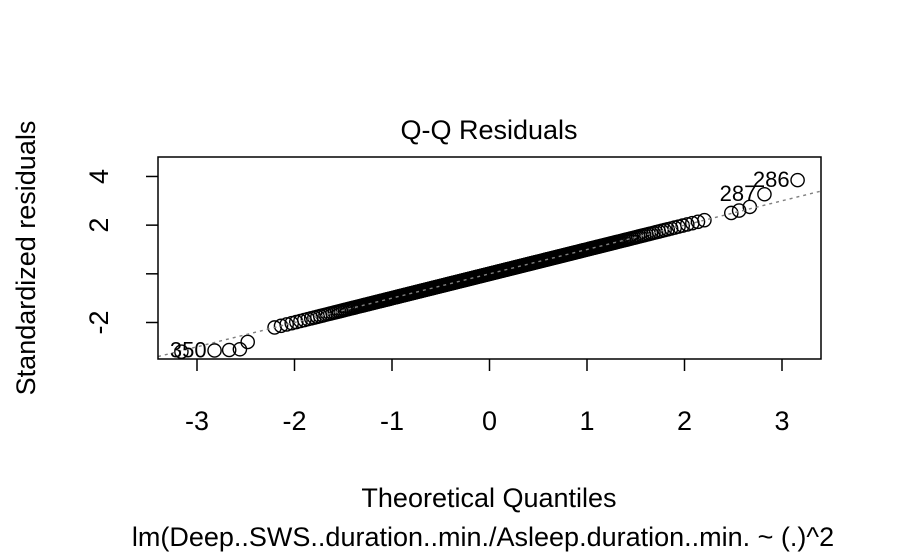  What do you see at coordinates (487, 397) in the screenshot?
I see `x-axis: -3 -2 -1 0 1 2 3` at bounding box center [487, 397].